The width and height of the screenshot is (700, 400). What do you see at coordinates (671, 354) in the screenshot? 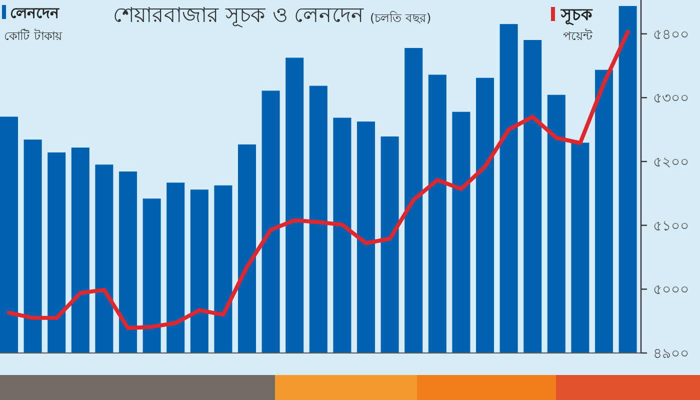
I see `y-tick-label: ৪৯০০` at bounding box center [671, 354].